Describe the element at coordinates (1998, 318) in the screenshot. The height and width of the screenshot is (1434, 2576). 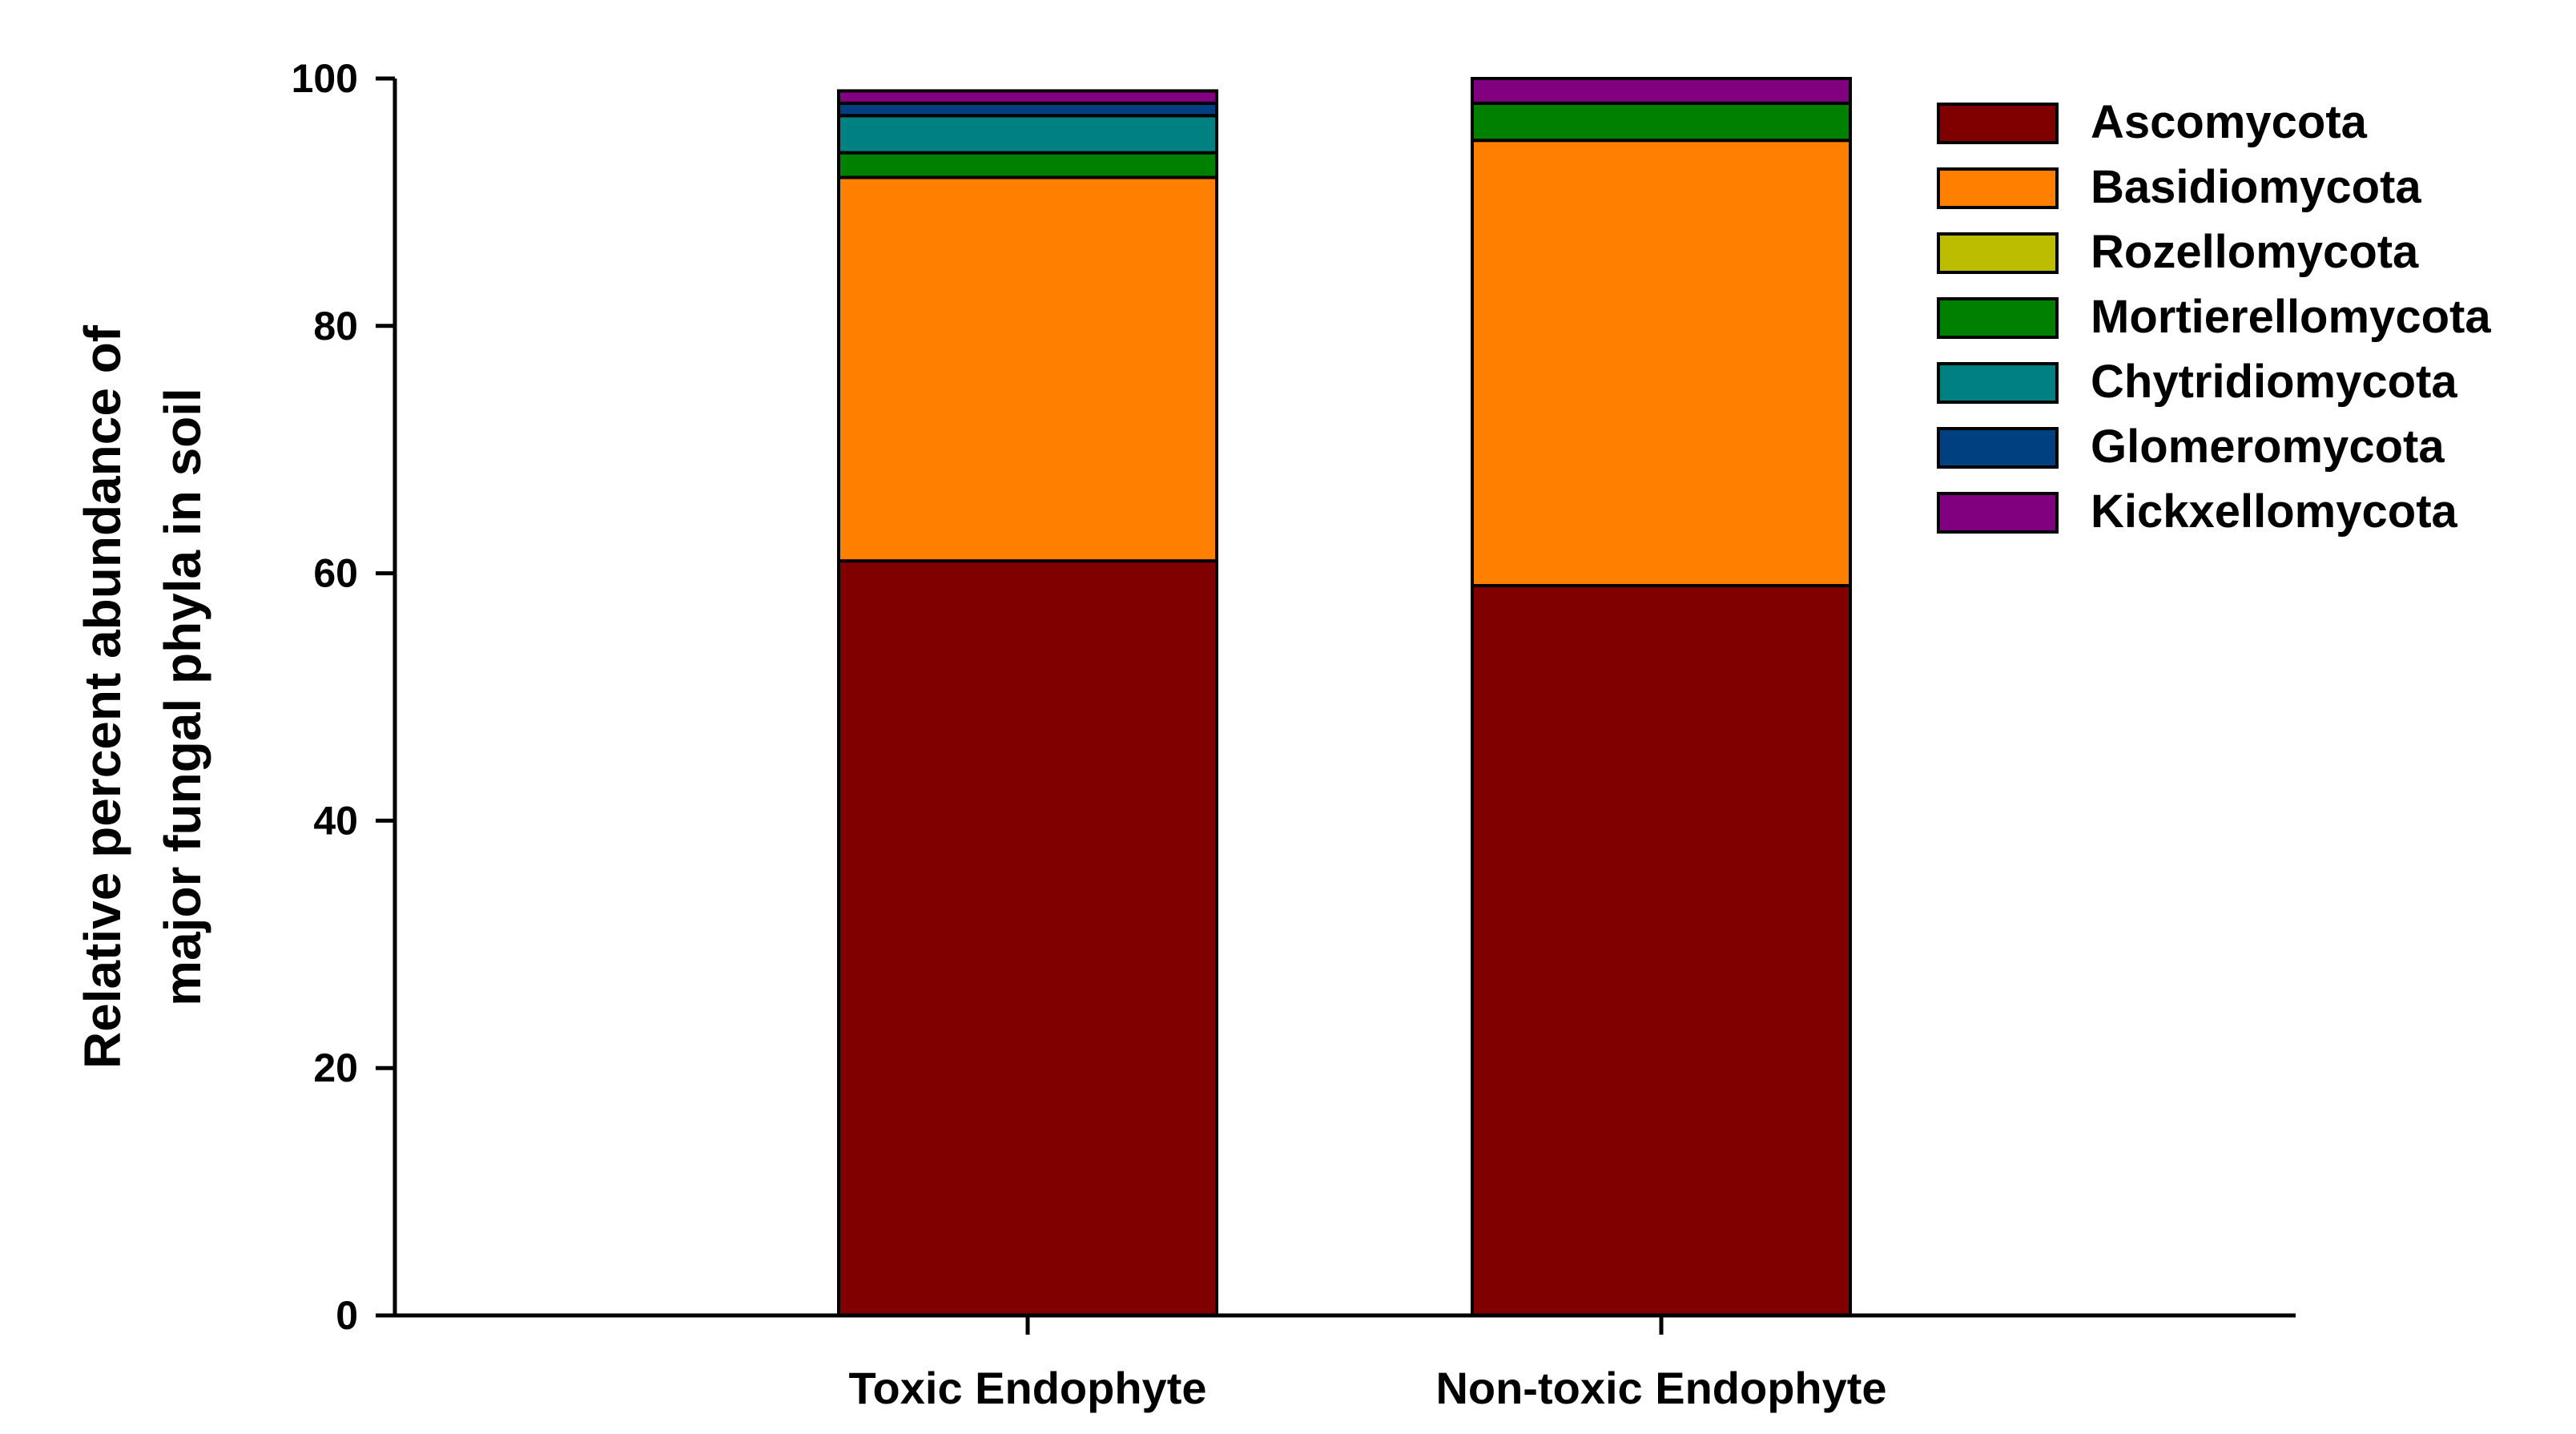
I see `legend-swatch-mortierellomycota` at that location.